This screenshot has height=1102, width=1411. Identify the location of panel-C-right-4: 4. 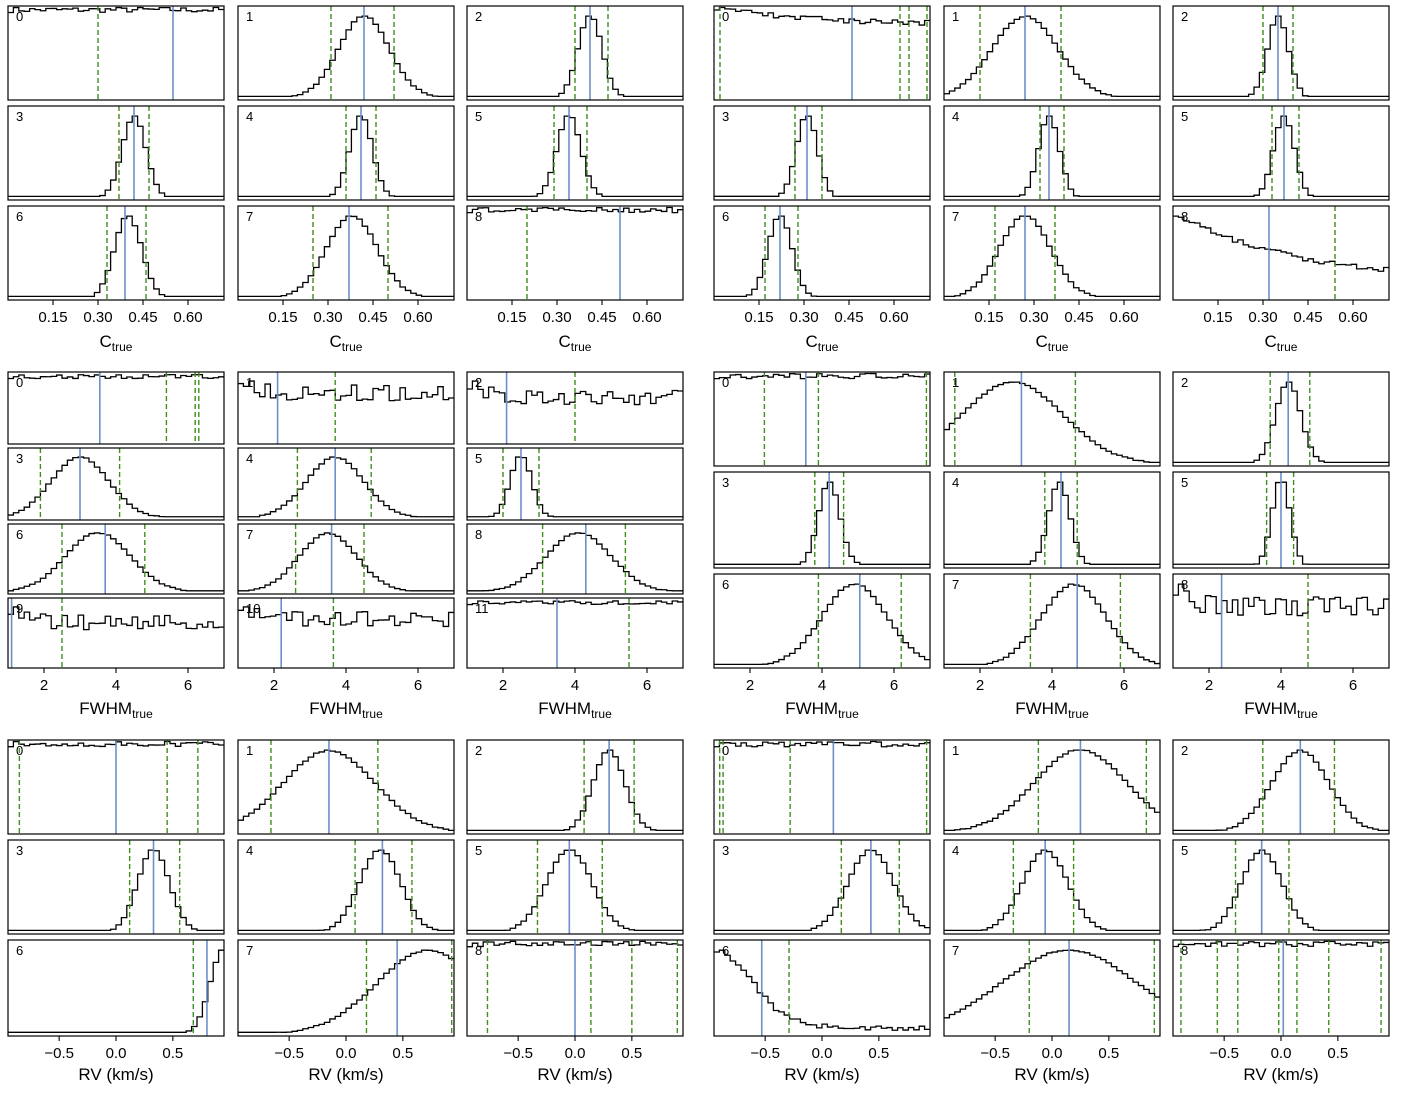
(1052, 153).